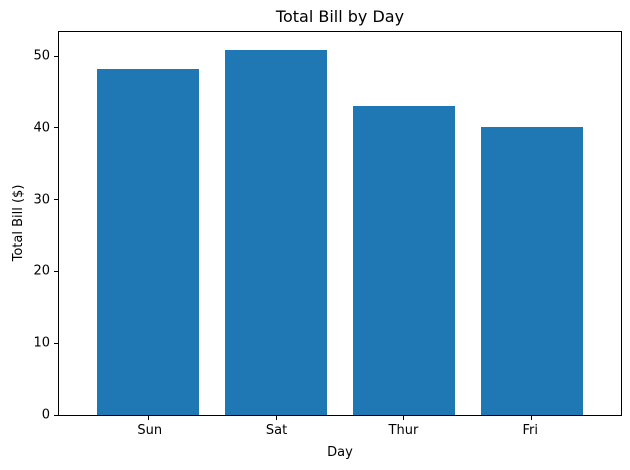 The image size is (630, 470). What do you see at coordinates (41, 200) in the screenshot?
I see `y-tick-label-30: 30` at bounding box center [41, 200].